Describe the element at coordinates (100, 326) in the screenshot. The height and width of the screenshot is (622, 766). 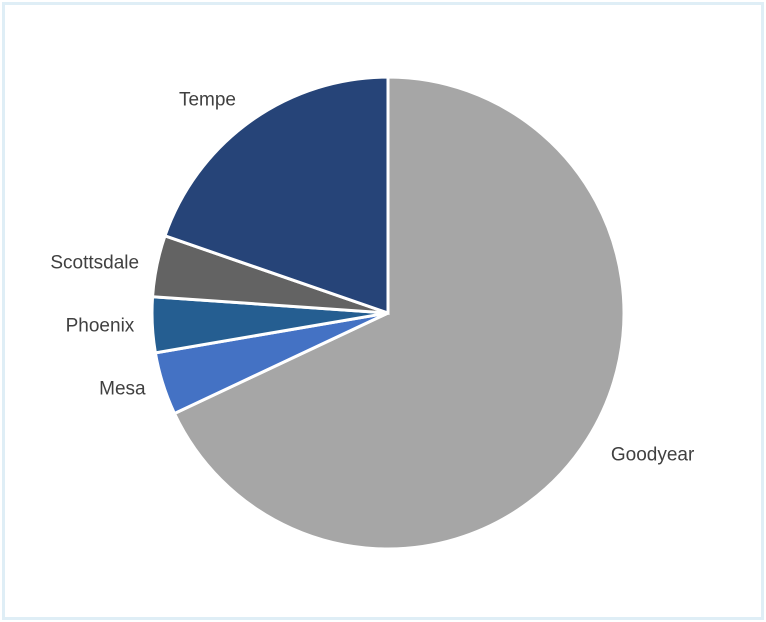
I see `pie-label-phoenix: Phoenix` at that location.